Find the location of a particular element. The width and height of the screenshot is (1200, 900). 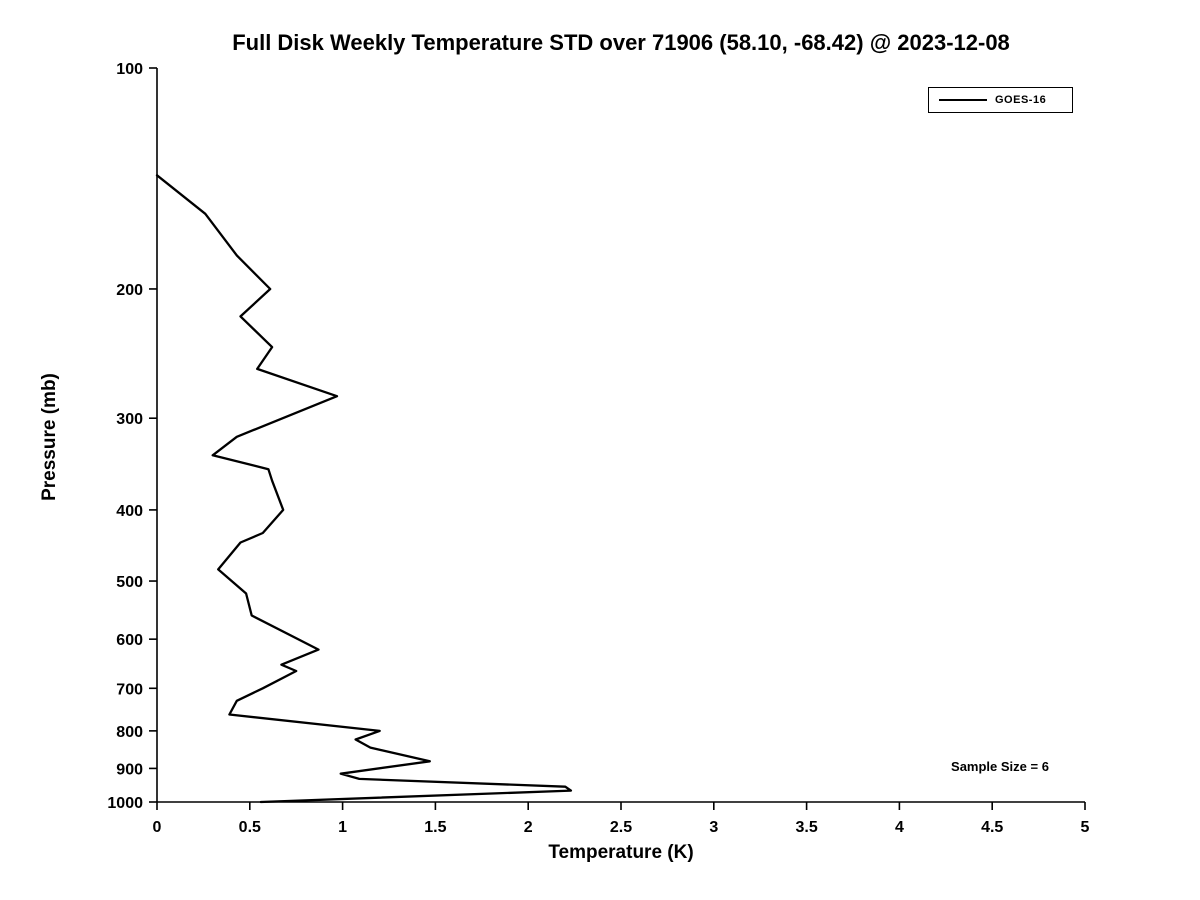

svg-text: 4.5 is located at coordinates (992, 827).